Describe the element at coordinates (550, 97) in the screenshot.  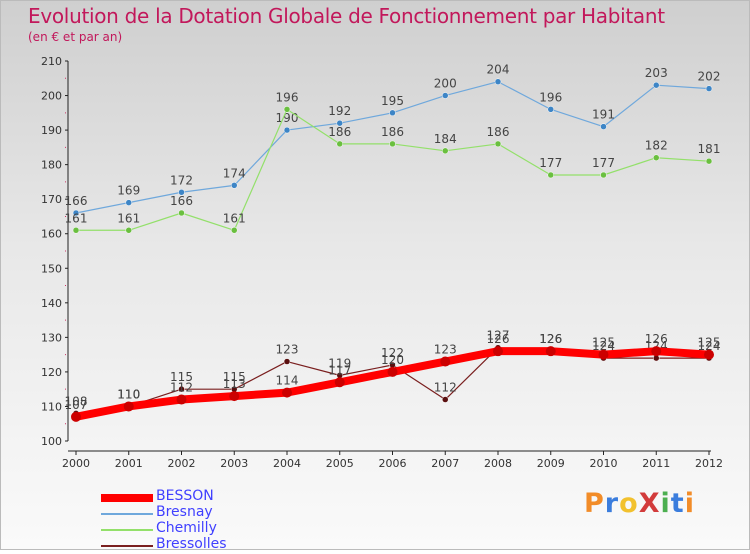
I see `data-label-bresnay: 196` at that location.